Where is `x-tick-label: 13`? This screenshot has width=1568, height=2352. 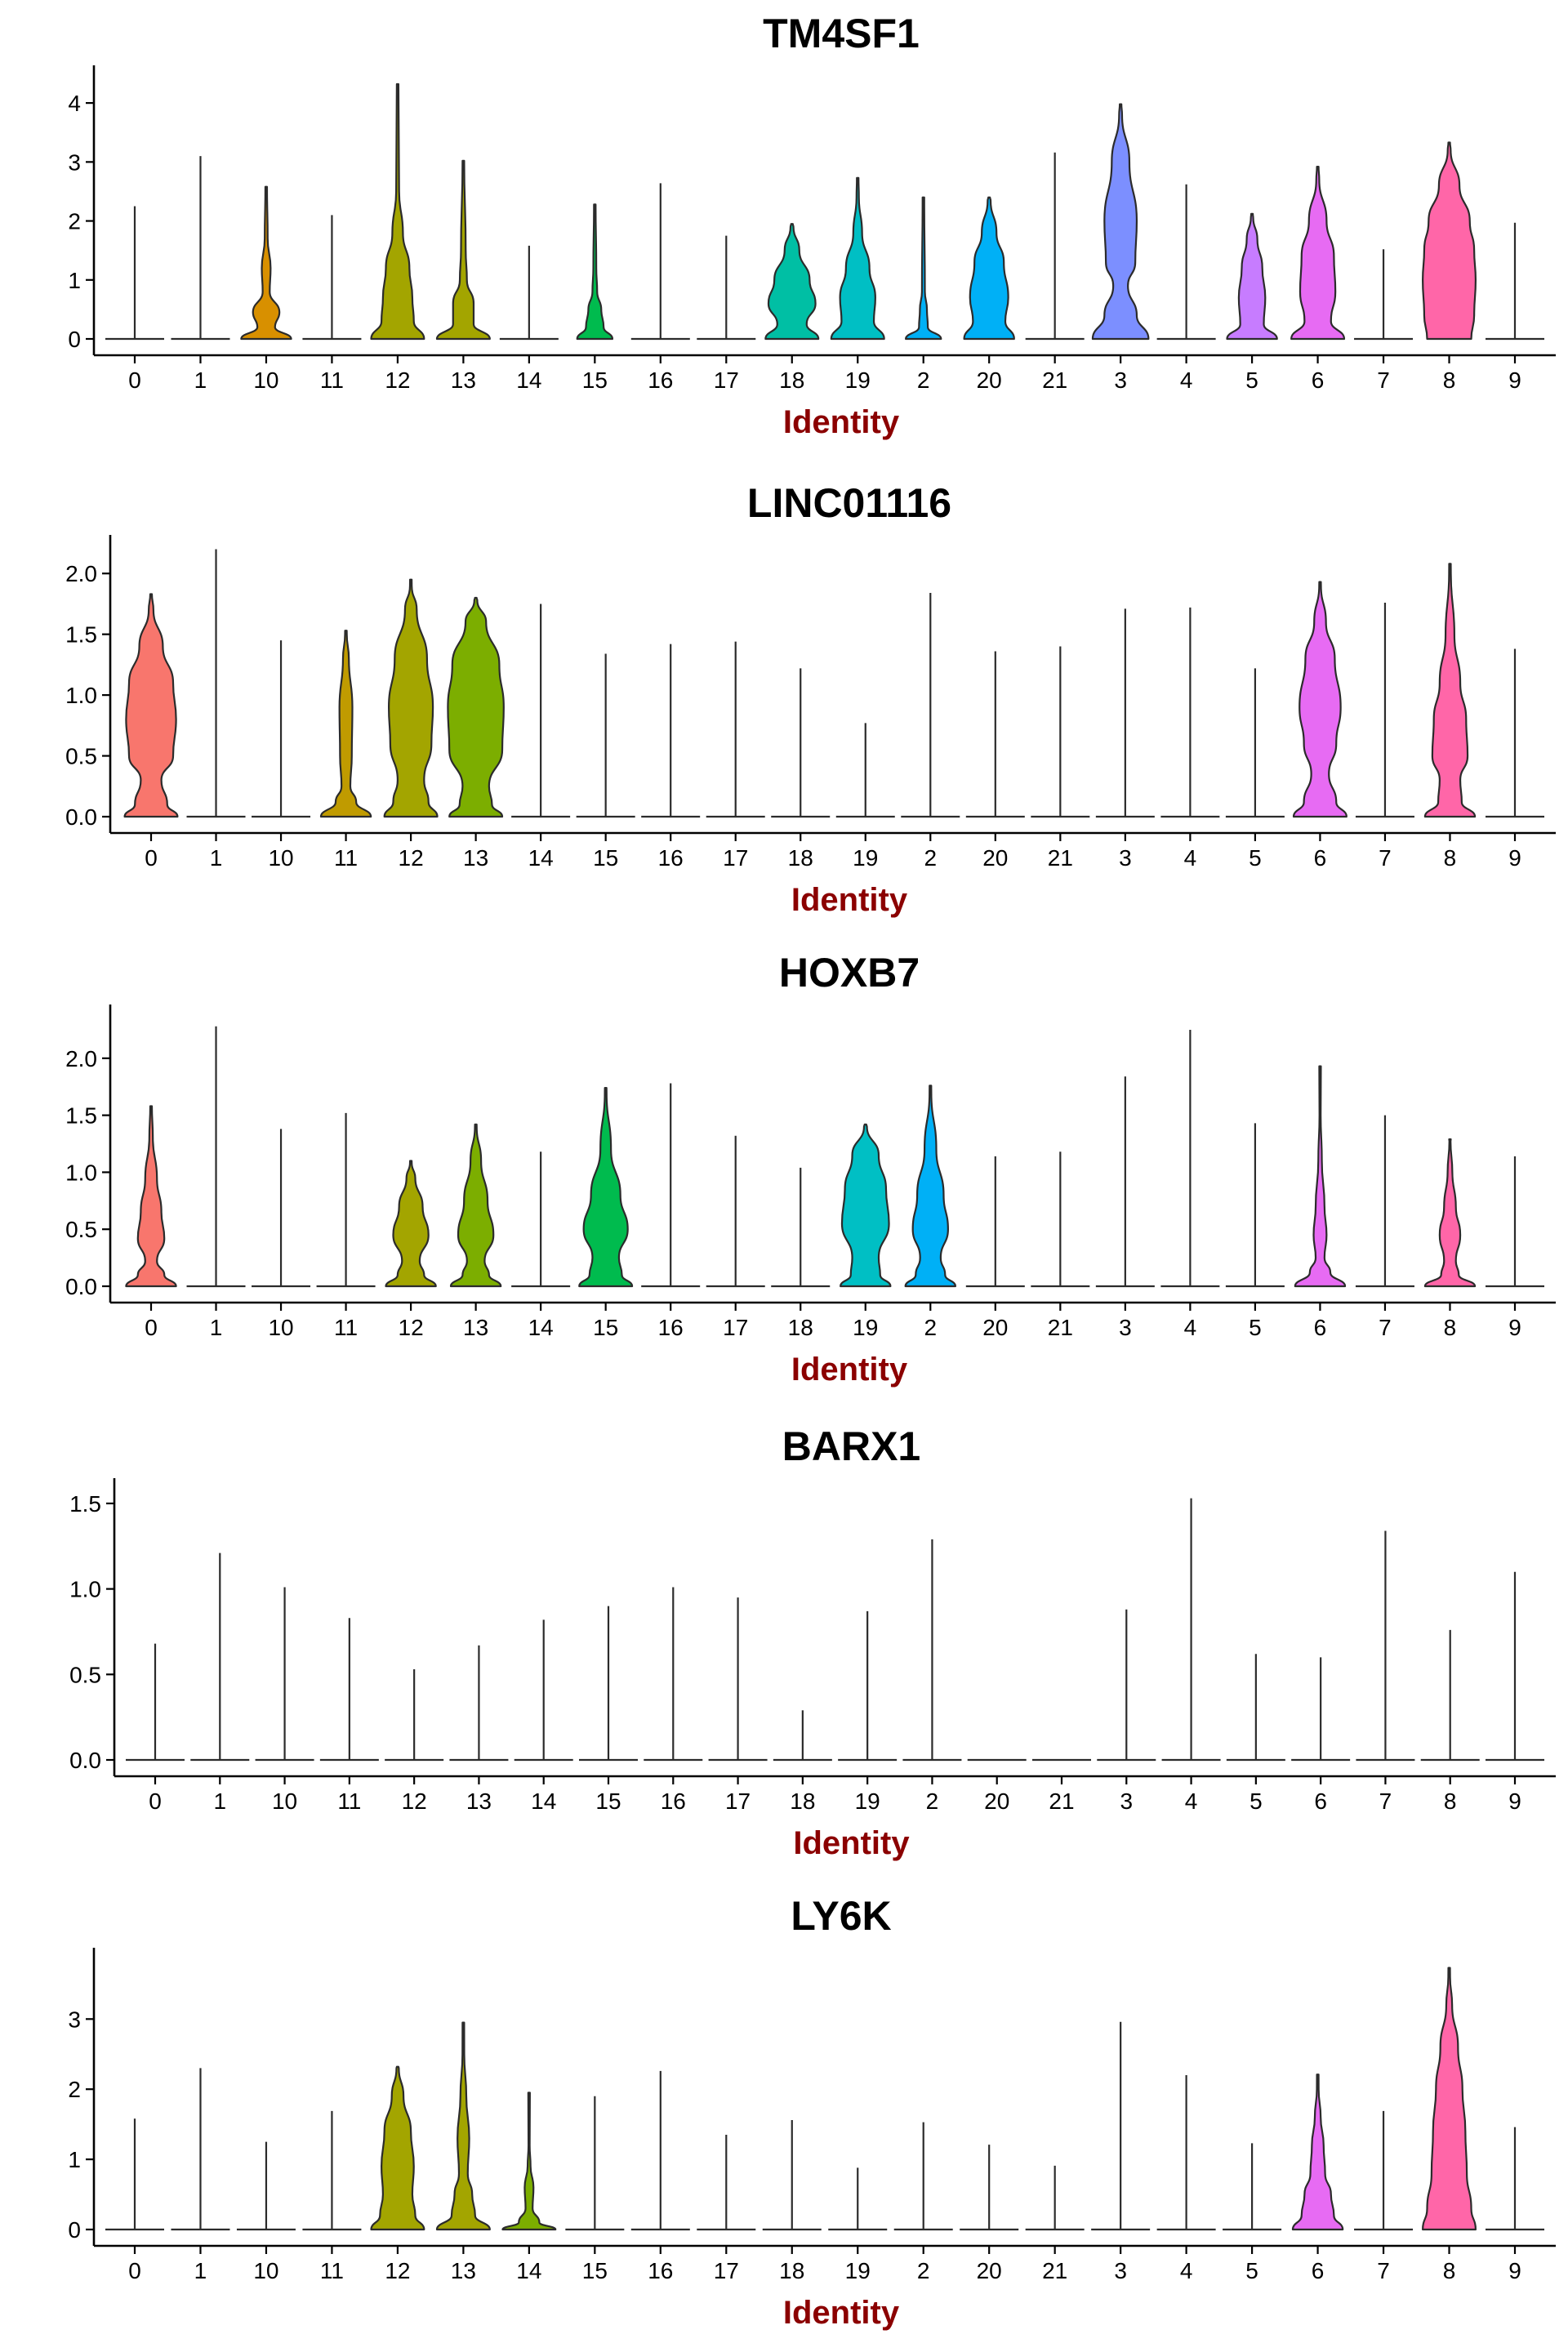
x-tick-label: 13 is located at coordinates (476, 1327).